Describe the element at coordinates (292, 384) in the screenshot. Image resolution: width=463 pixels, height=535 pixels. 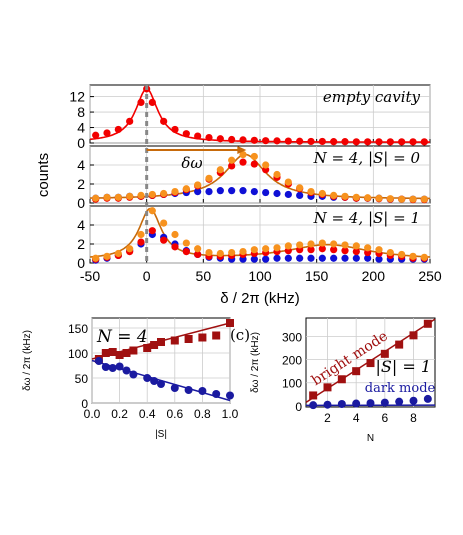
I see `y-tick-label: 100` at that location.